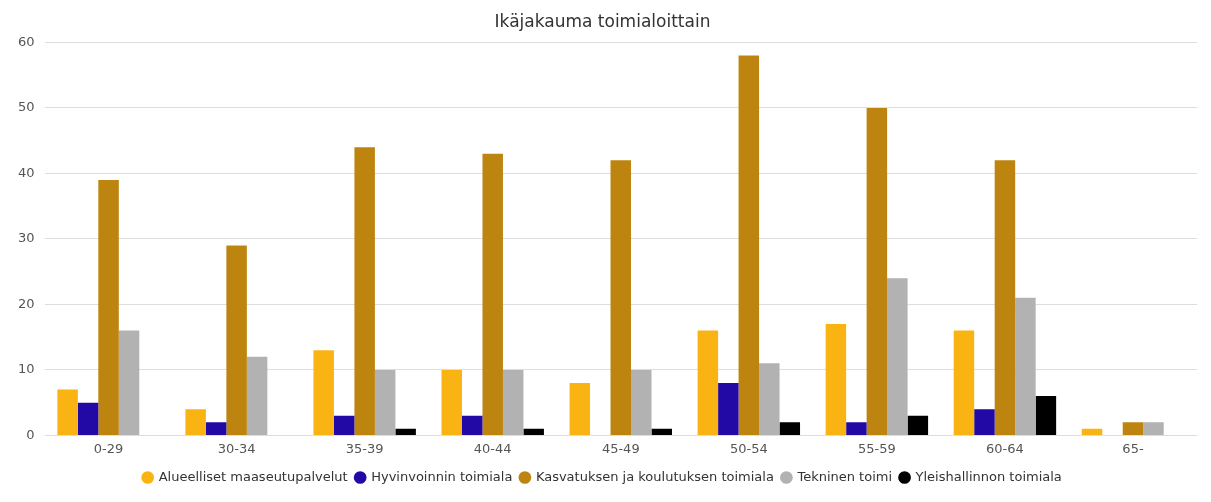 Image resolution: width=1211 pixels, height=502 pixels. Describe the element at coordinates (602, 20) in the screenshot. I see `chart-title: Ikäjakauma toimialoittain` at that location.